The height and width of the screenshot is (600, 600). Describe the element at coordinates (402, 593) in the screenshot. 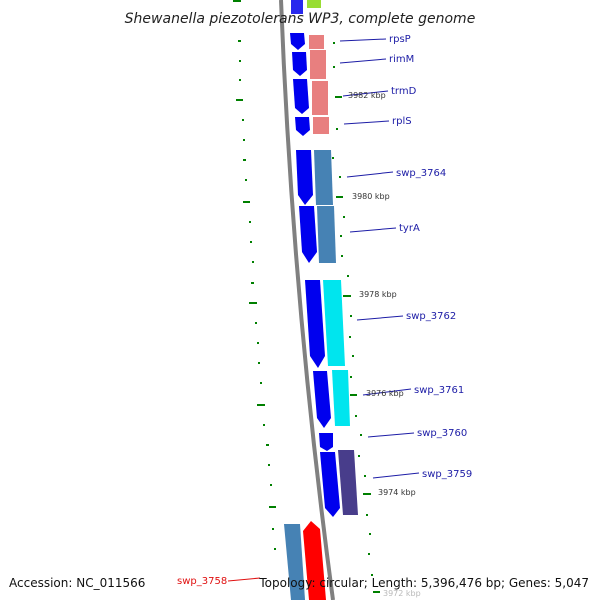

I see `kbp-tick-label: 3972 kbp` at that location.